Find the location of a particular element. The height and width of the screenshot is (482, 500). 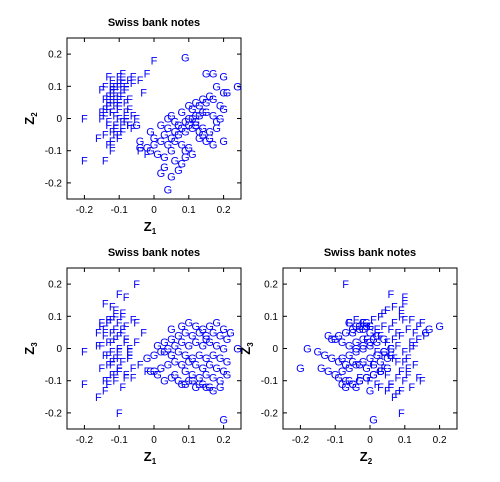

y-axis-label: Z3 is located at coordinates (30, 348).